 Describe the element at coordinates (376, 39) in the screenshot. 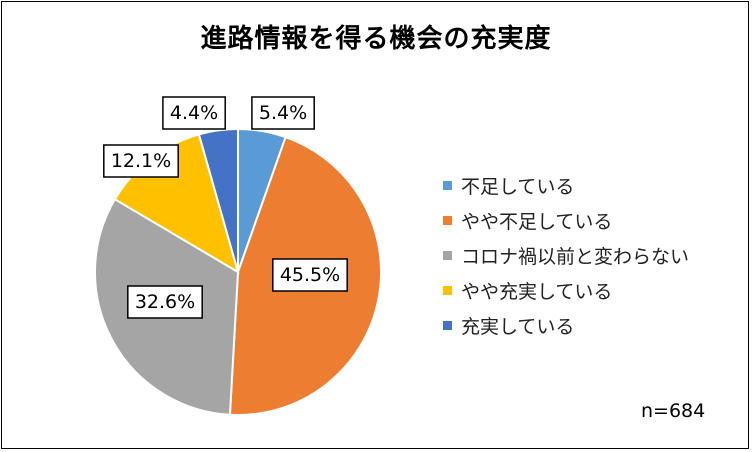

I see `chart-title: 進路情報を得る機会の充実度` at that location.